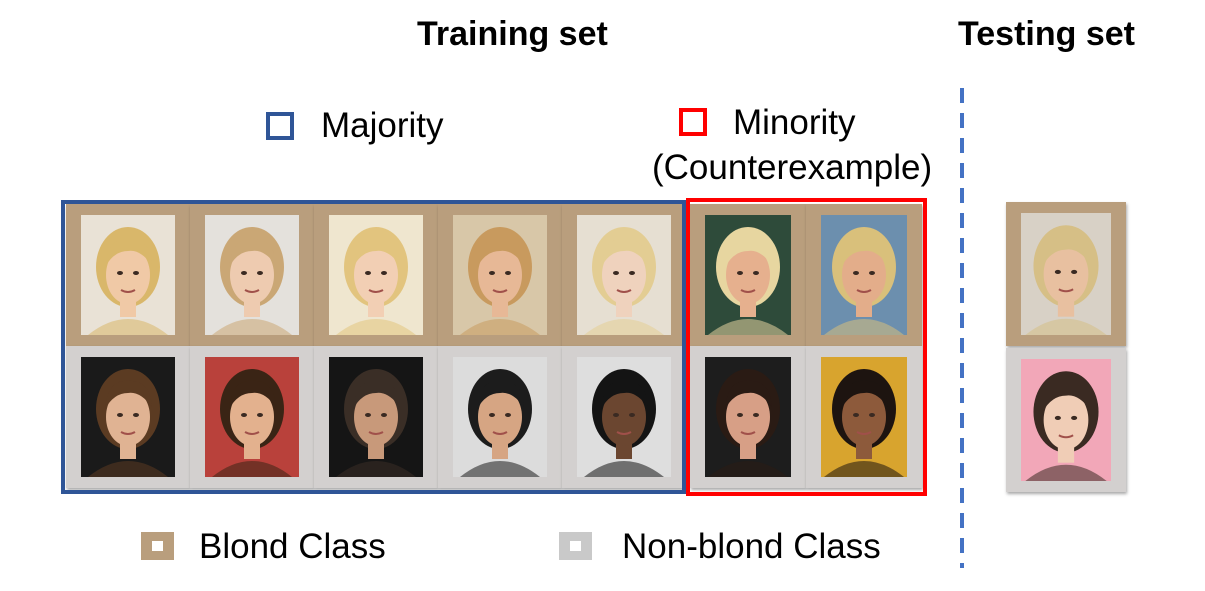 The width and height of the screenshot is (1205, 591). What do you see at coordinates (1046, 34) in the screenshot?
I see `testing-set-title: Testing set` at bounding box center [1046, 34].